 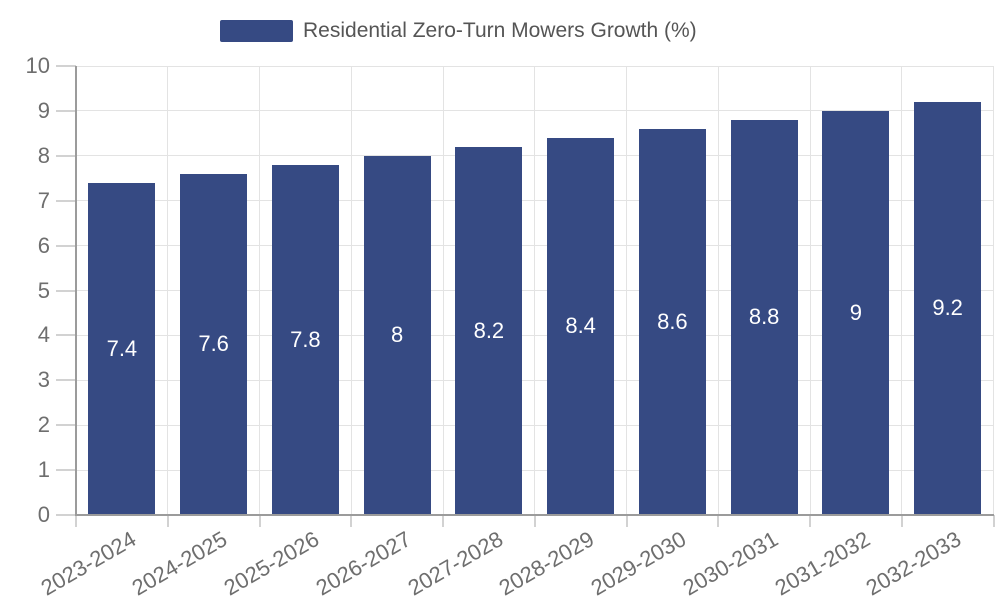 I want to click on bar-value-label: 7.4, so click(x=122, y=348).